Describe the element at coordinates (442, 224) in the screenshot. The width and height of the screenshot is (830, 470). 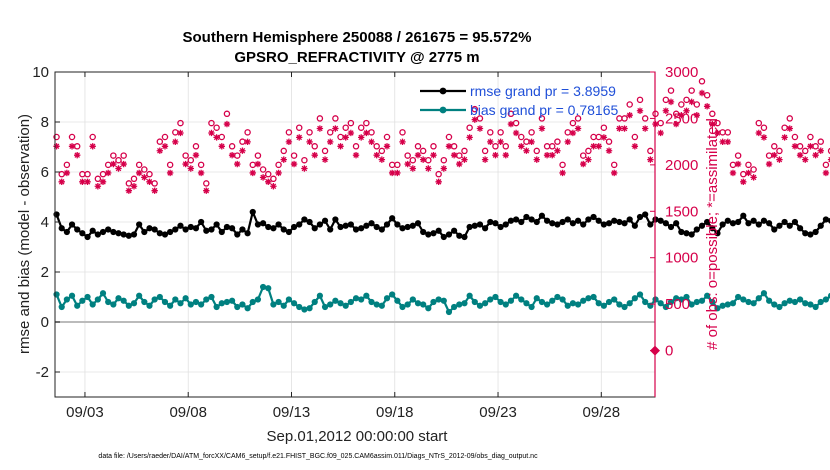
I see `rmse-line` at that location.